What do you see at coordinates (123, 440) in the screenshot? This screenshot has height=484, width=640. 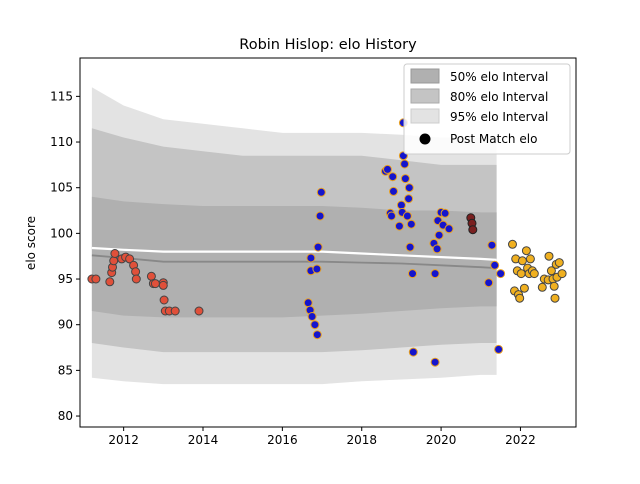 I see `x-tick-label: 2012` at bounding box center [123, 440].